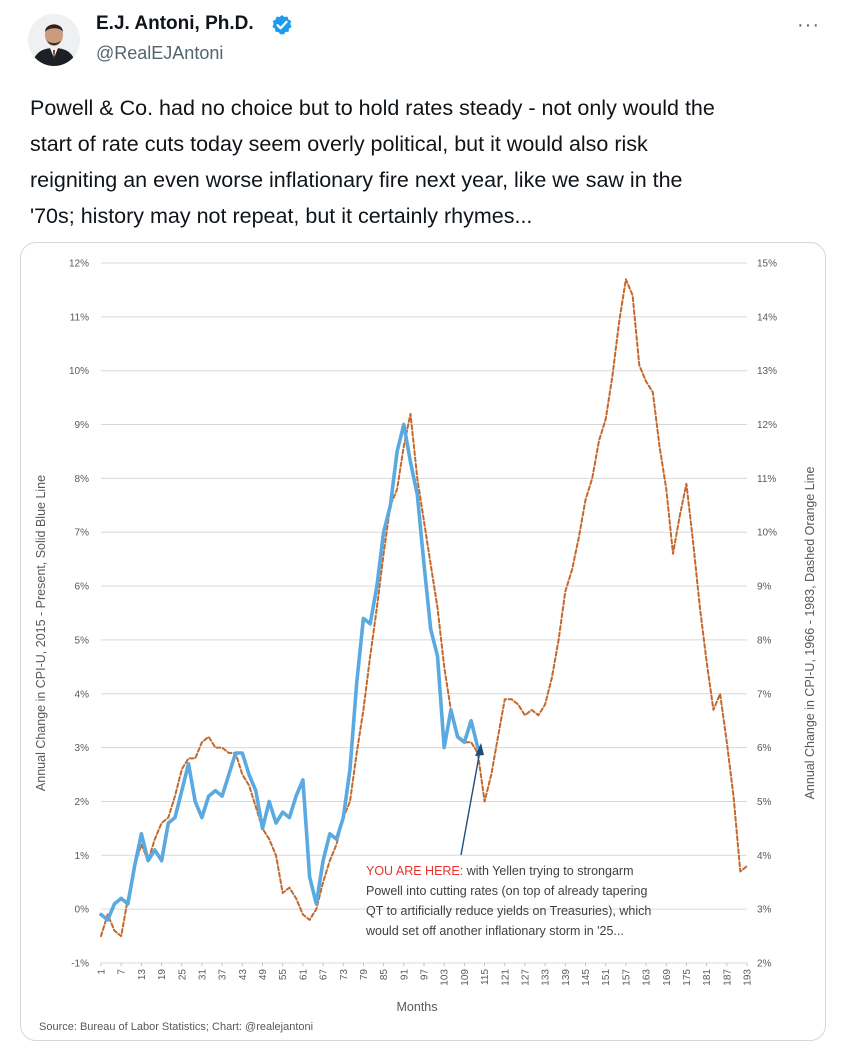  I want to click on y-right-tick-label: 10%, so click(767, 533).